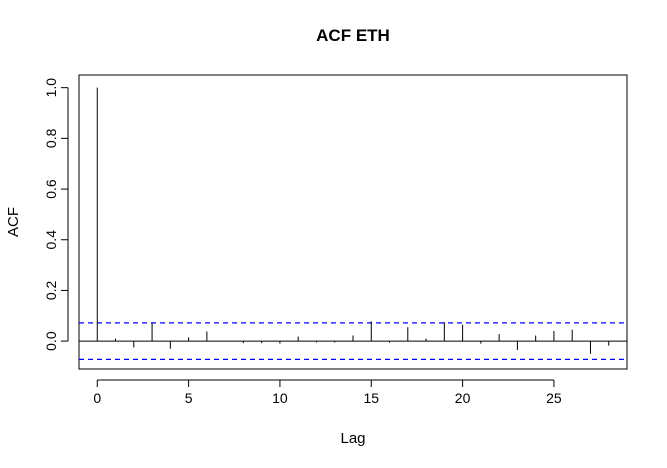 The height and width of the screenshot is (468, 667). I want to click on x-tick-label: 10, so click(280, 398).